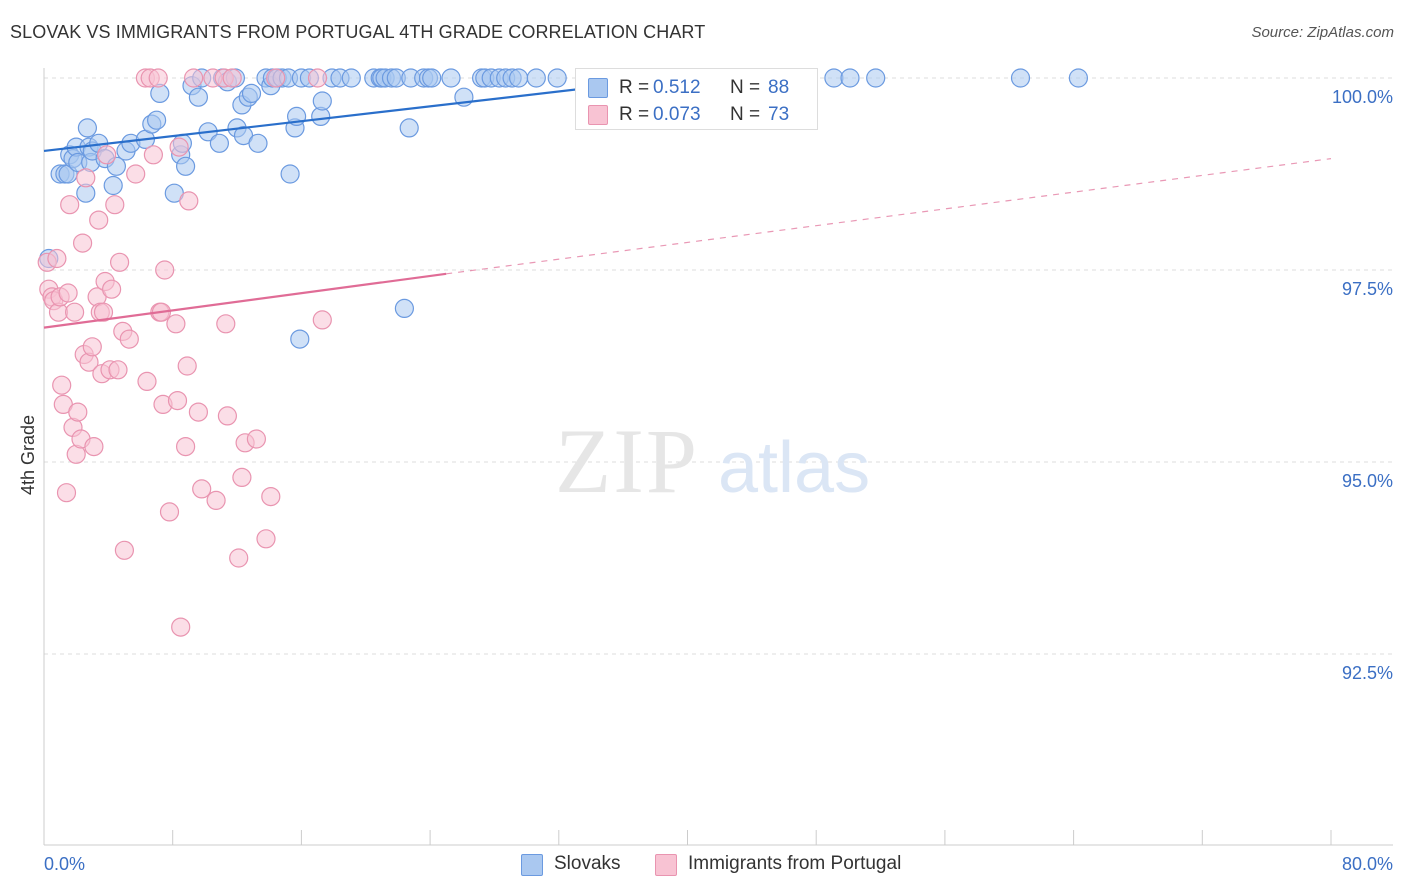  I want to click on stats-row-portugal: R = 0.073 N = 73, so click(696, 115).